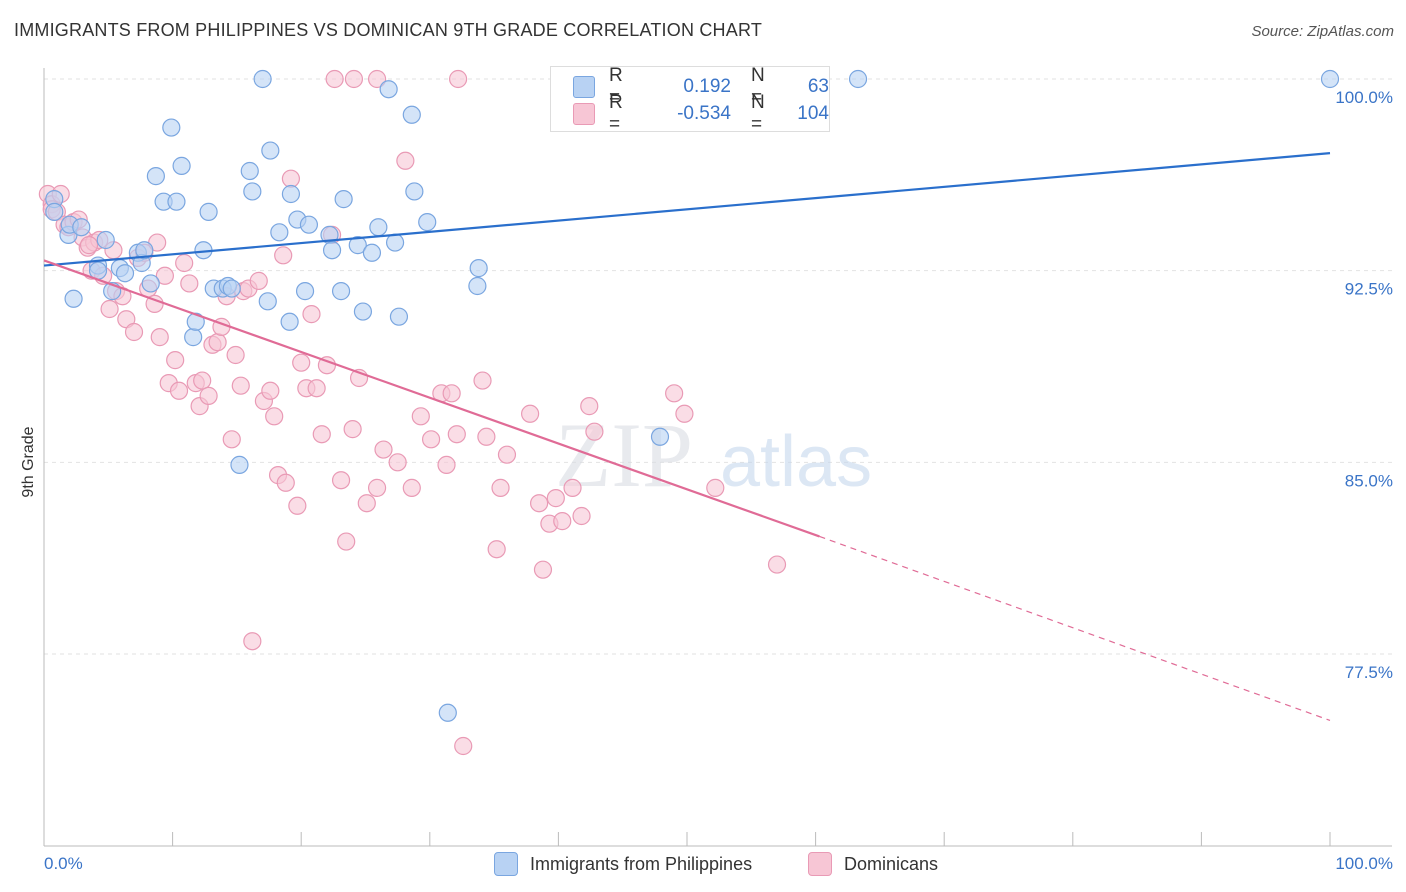 This screenshot has width=1406, height=892. I want to click on philippines-trend-line, so click(687, 209).